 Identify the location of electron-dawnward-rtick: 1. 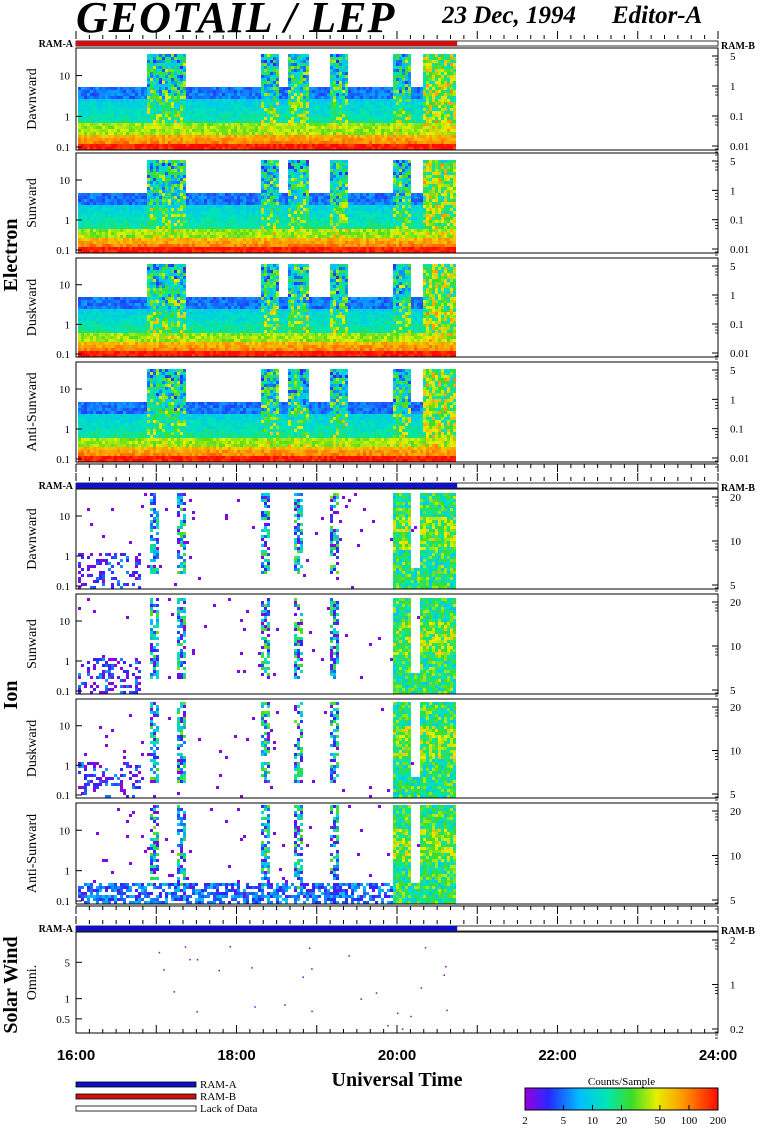
(733, 87).